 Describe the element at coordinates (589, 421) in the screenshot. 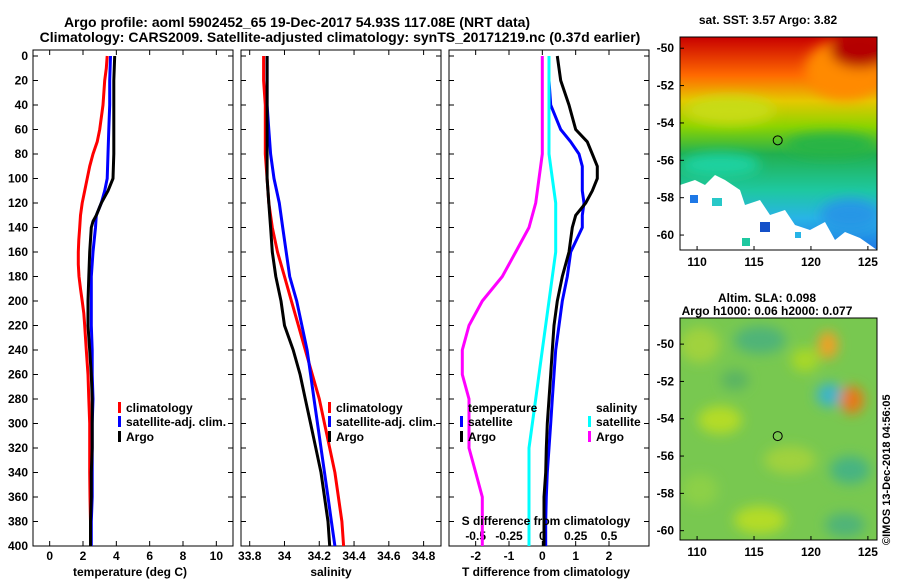

I see `legend-swatch-s-satellite` at that location.